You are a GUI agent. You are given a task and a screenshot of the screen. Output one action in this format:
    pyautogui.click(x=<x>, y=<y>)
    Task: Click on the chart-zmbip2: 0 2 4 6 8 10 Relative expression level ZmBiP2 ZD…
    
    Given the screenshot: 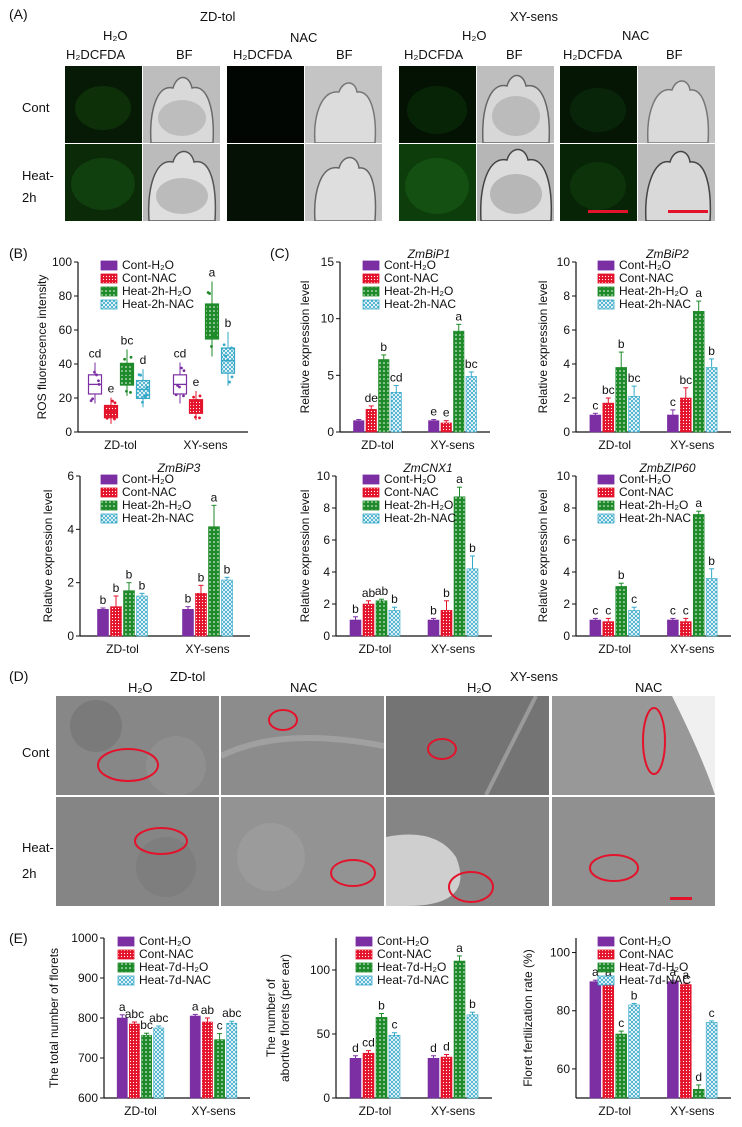 What is the action you would take?
    pyautogui.click(x=633, y=349)
    